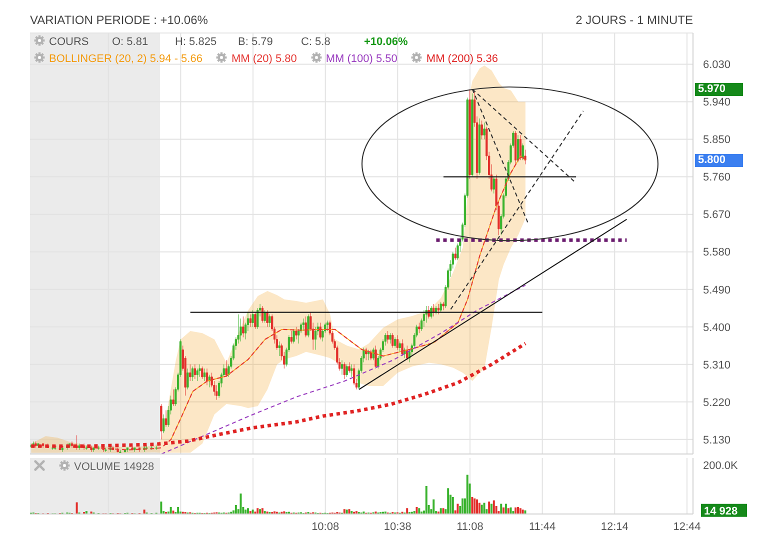 This screenshot has width=761, height=533. I want to click on x-tick-label: 10:38, so click(398, 526).